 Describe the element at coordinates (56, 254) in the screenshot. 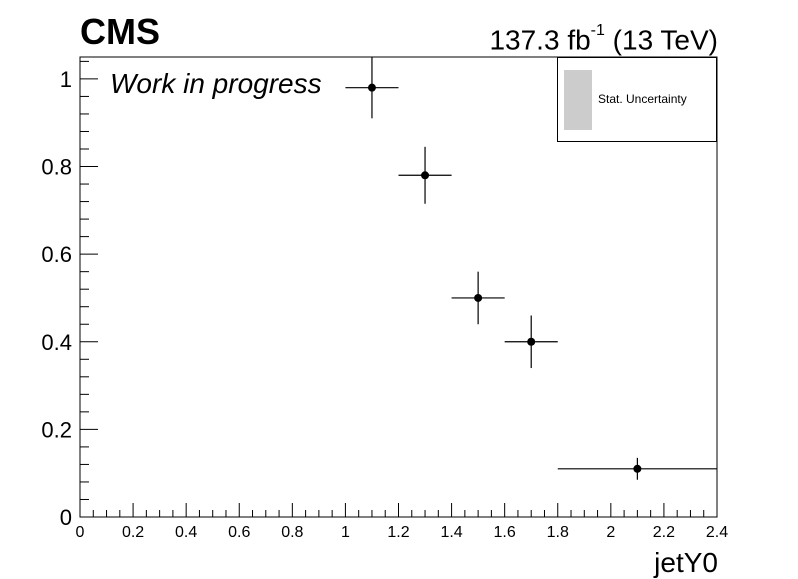

I see `y-tick-label: 0.6` at that location.